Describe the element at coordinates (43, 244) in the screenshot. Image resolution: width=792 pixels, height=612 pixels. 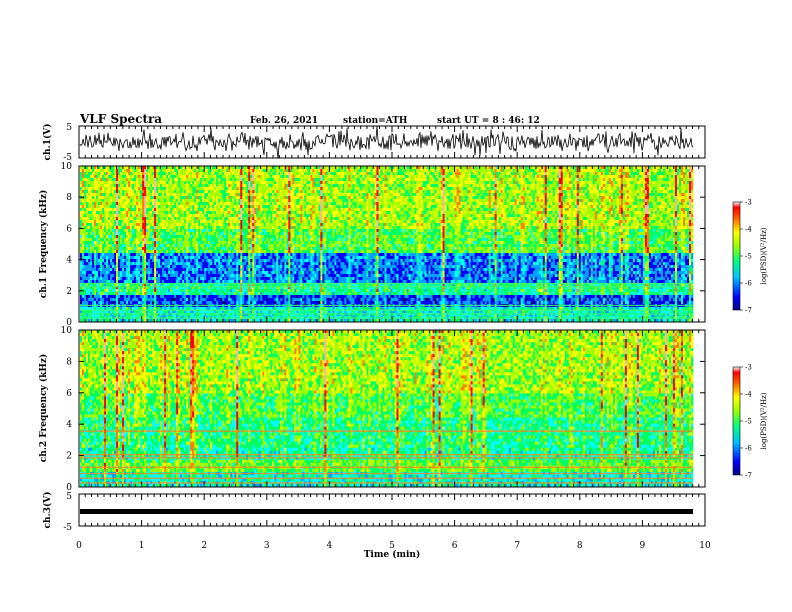
I see `ch1-spectrogram-ylabel: ch.1 Frequency (kHz)` at that location.